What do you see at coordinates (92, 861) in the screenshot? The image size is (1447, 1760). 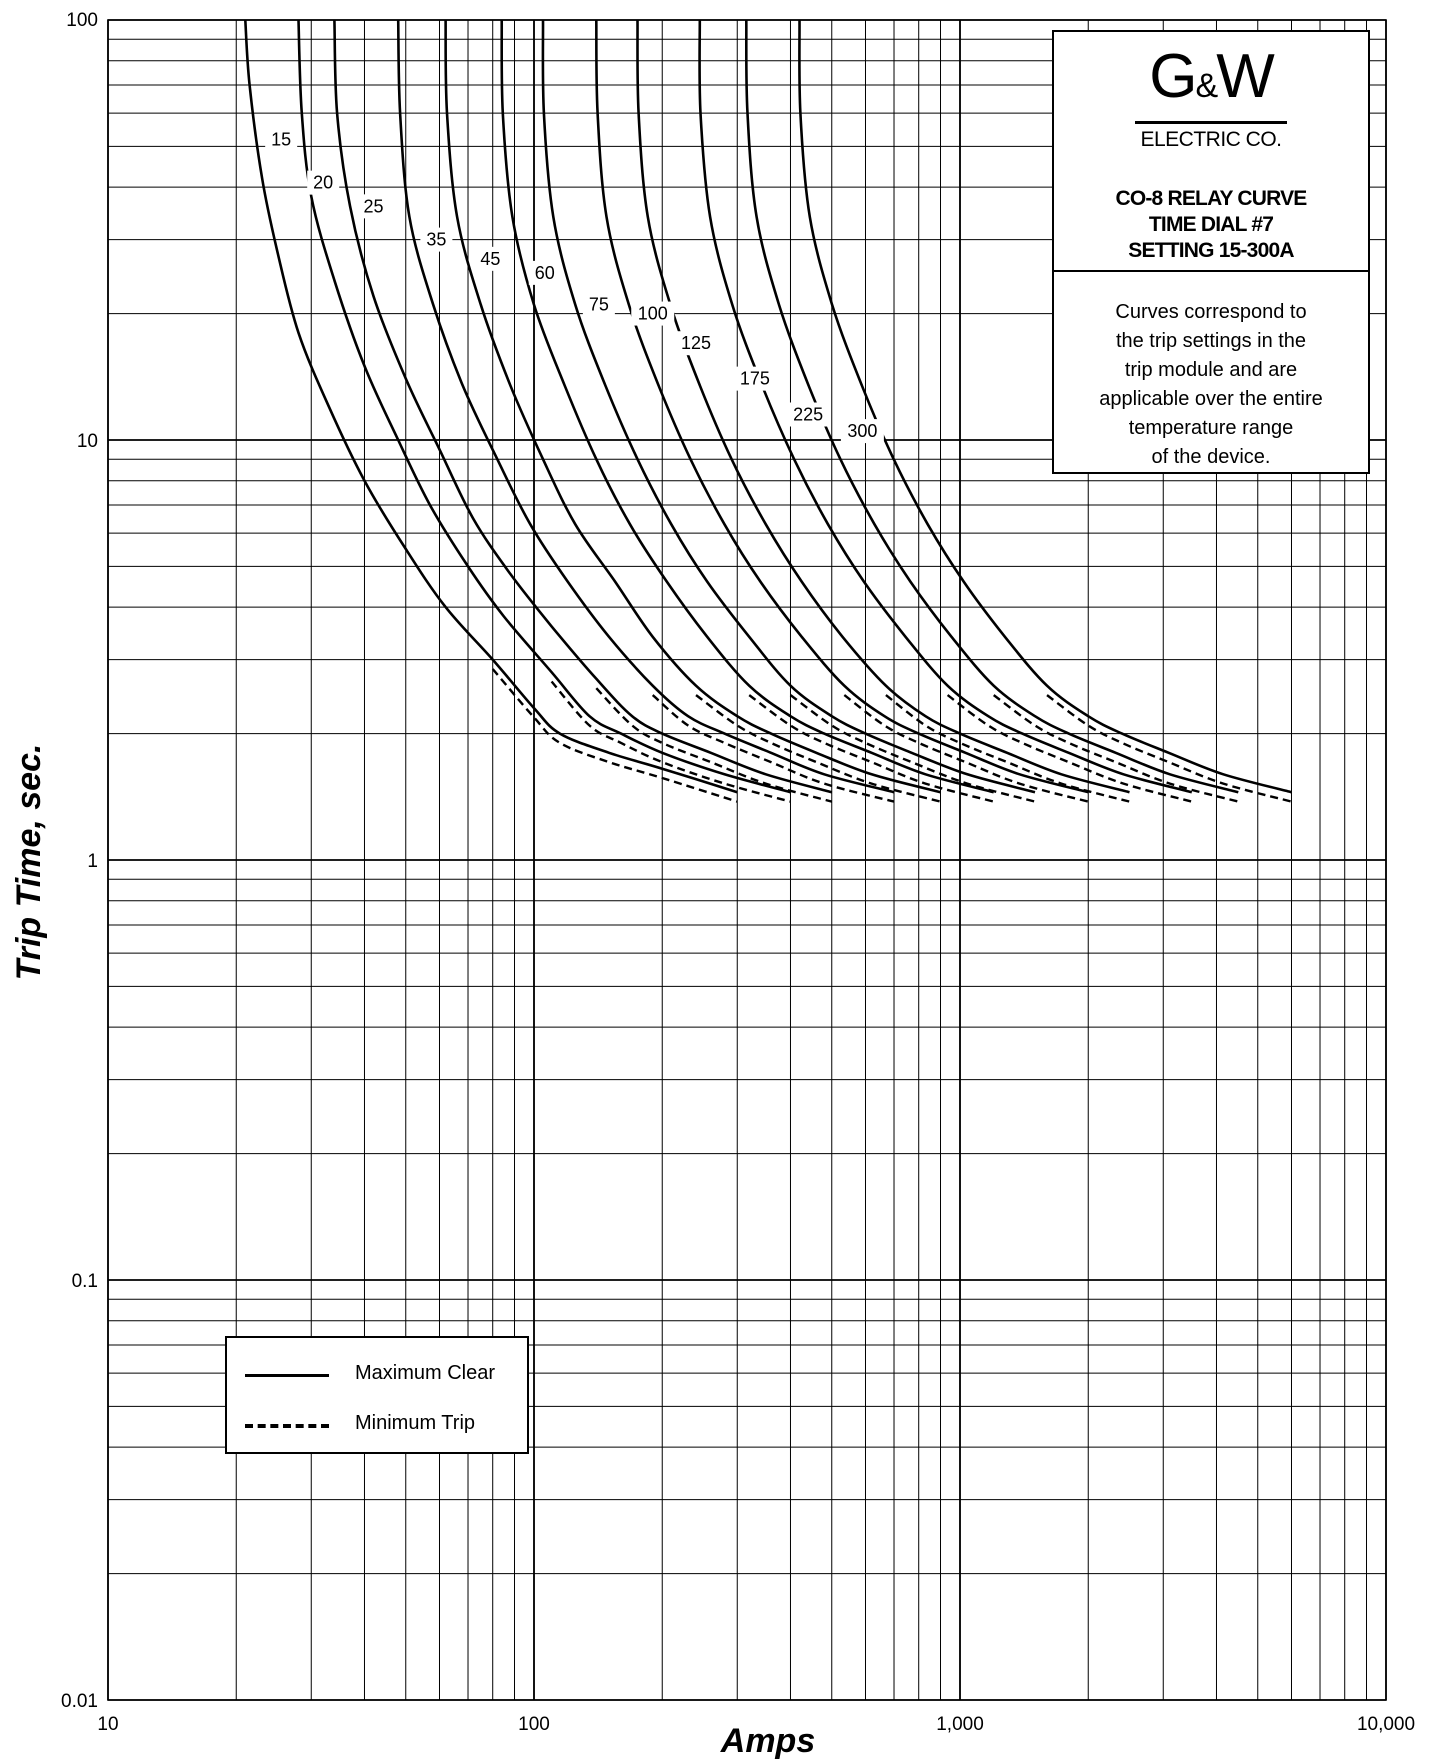 I see `y-tick-label: 1` at bounding box center [92, 861].